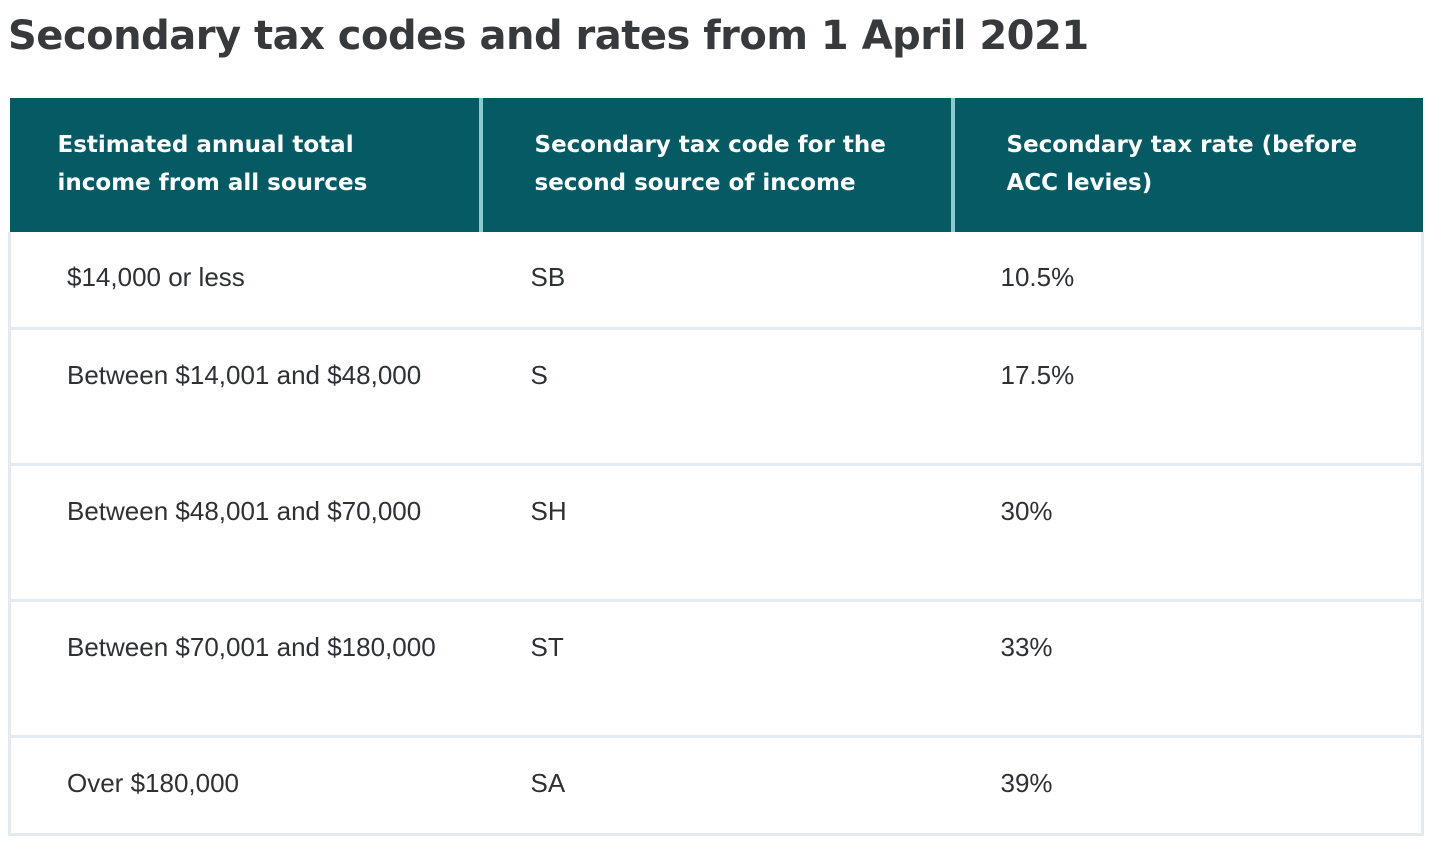 The width and height of the screenshot is (1430, 850). I want to click on income-cell: Between $14,001 and $48,000, so click(244, 397).